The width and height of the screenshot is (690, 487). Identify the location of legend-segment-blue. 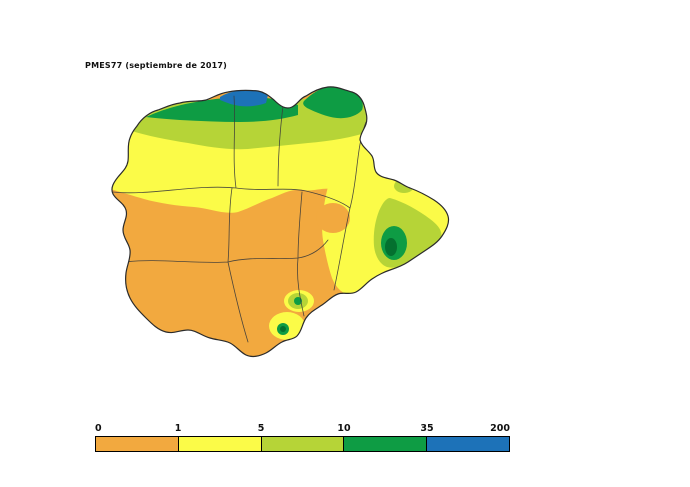
(467, 444).